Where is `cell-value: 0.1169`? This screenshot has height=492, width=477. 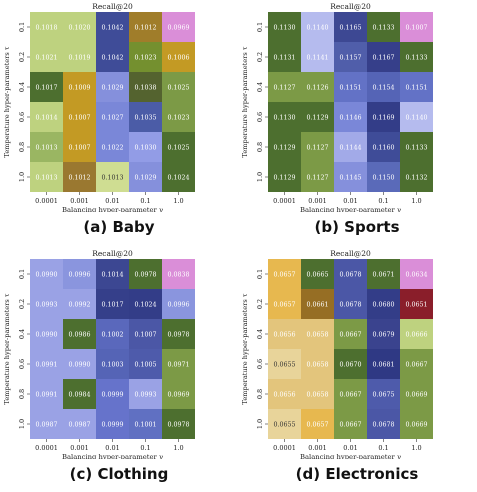
cell-value: 0.1169 is located at coordinates (383, 117).